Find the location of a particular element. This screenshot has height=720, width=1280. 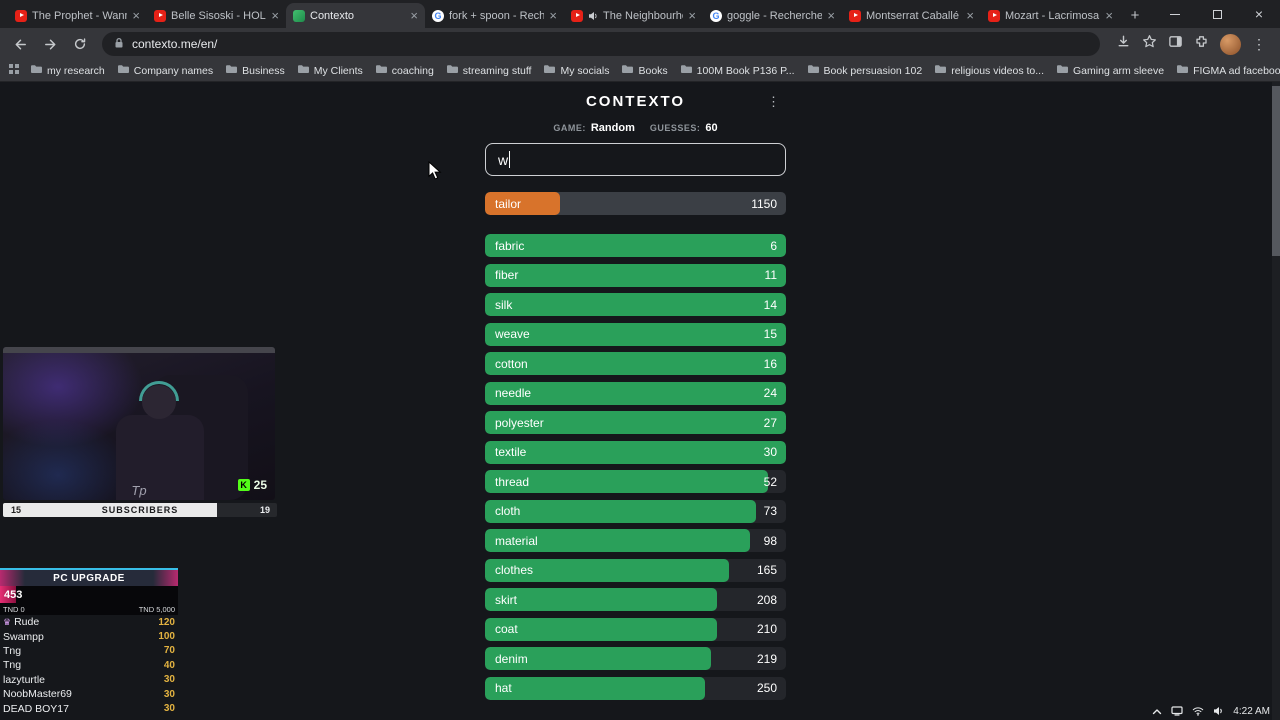

bookmark-folder: My Clients is located at coordinates (330, 70).